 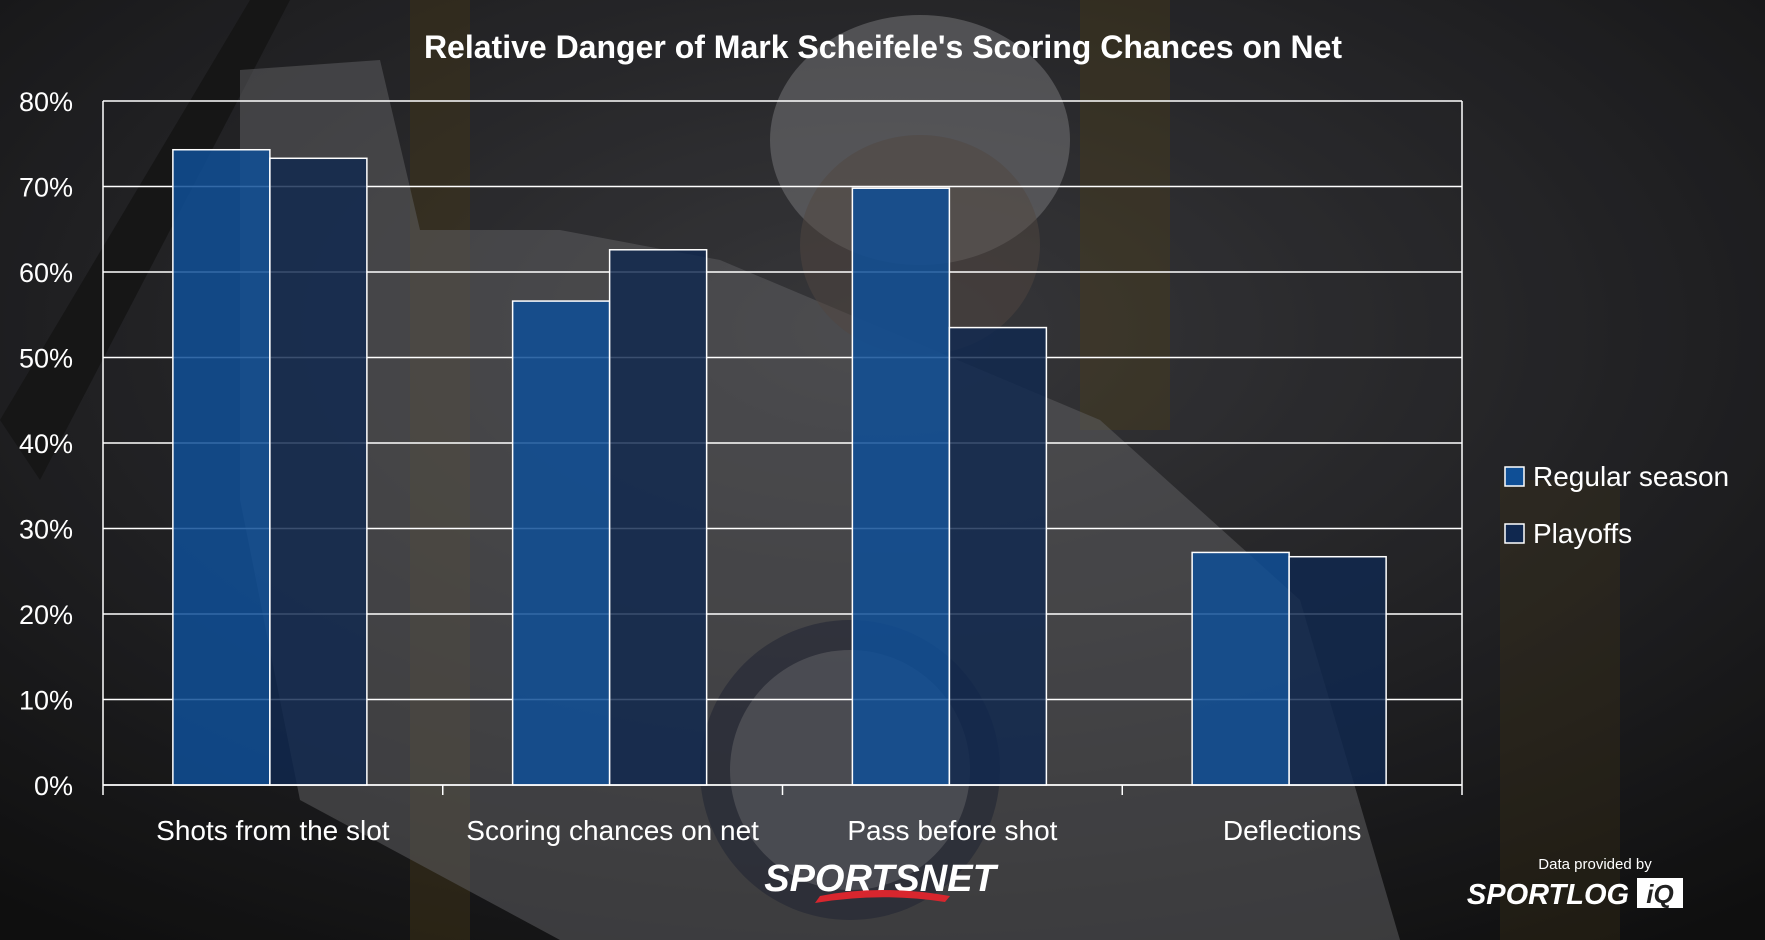 What do you see at coordinates (882, 896) in the screenshot?
I see `sportsnet-swoosh` at bounding box center [882, 896].